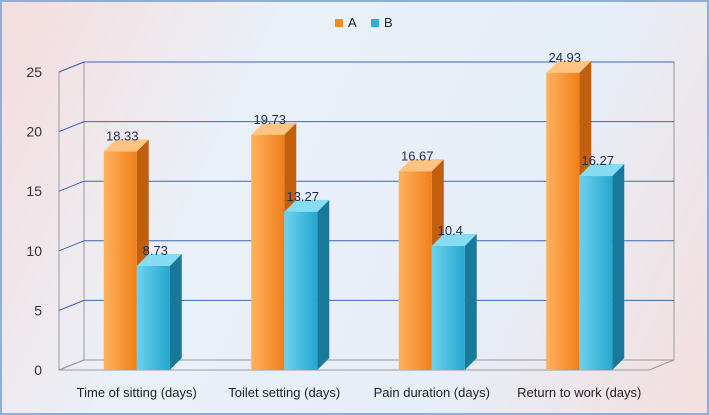  What do you see at coordinates (450, 230) in the screenshot?
I see `data-label-B: 10.4` at bounding box center [450, 230].